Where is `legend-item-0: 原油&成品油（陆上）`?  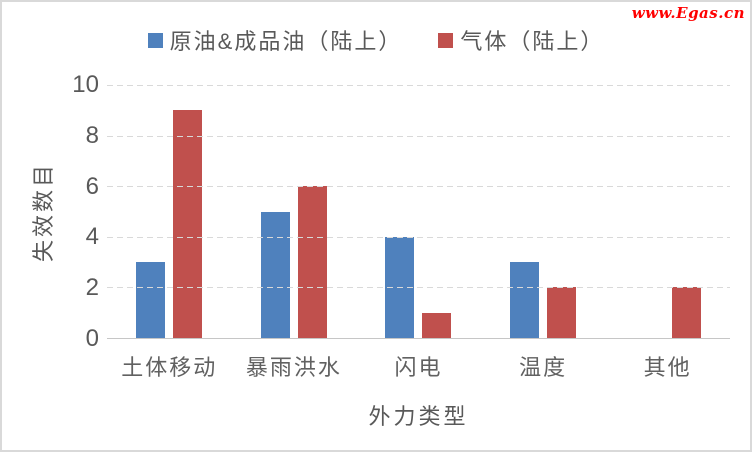
legend-item-0: 原油&成品油（陆上） is located at coordinates (275, 40).